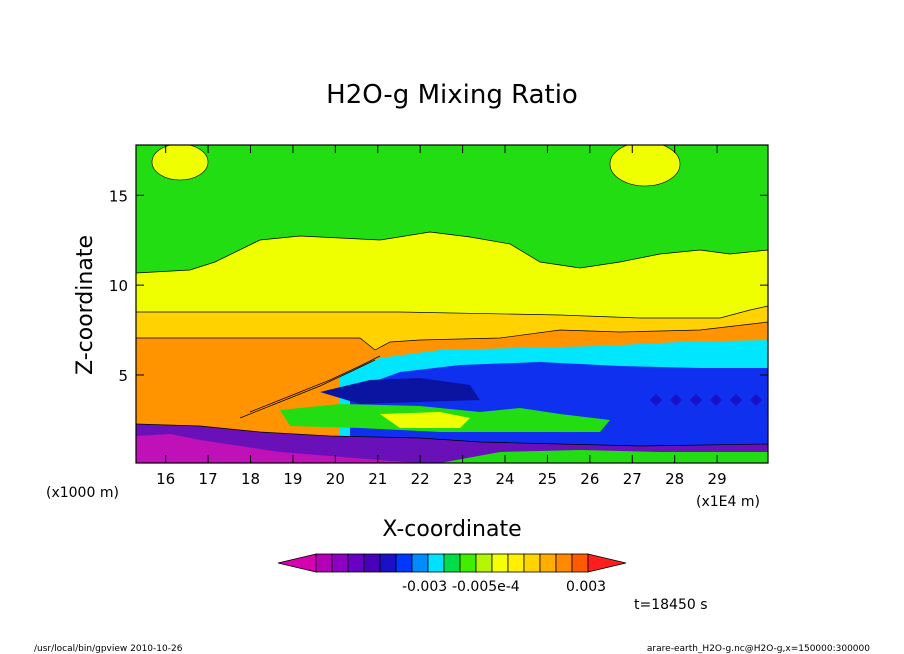 The image size is (904, 654). I want to click on x-tick-label: 26, so click(589, 479).